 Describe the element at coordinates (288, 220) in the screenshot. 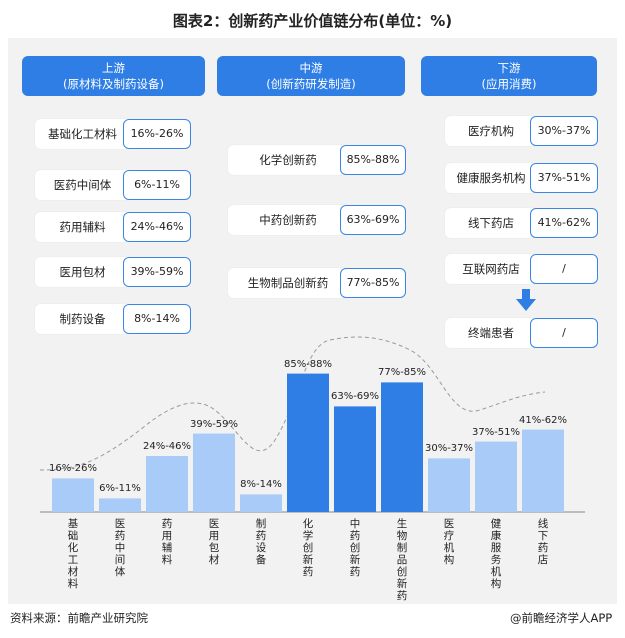

I see `midstream-label: 中药创新药` at that location.